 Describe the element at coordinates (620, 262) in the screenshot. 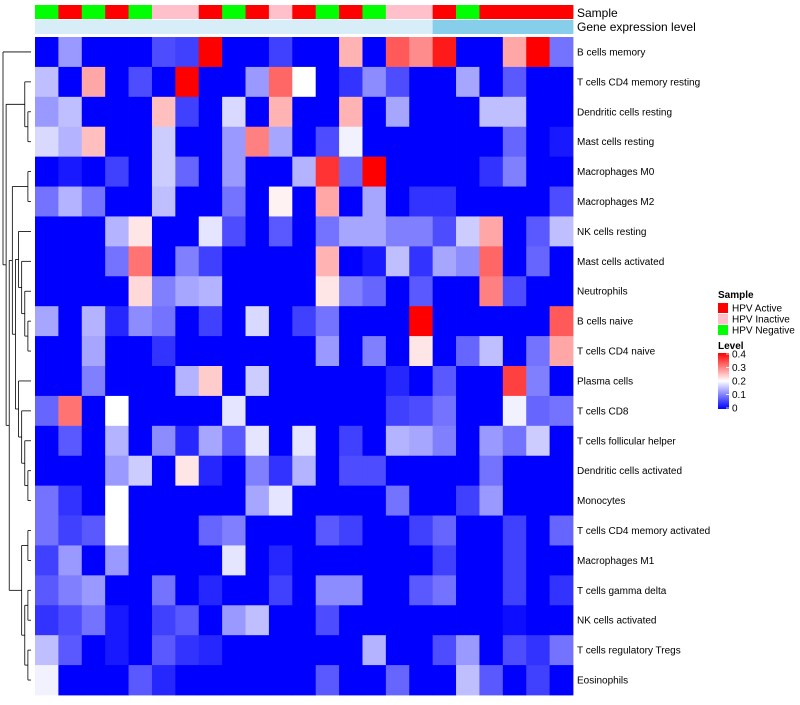

I see `row-label: Mast cells activated` at that location.